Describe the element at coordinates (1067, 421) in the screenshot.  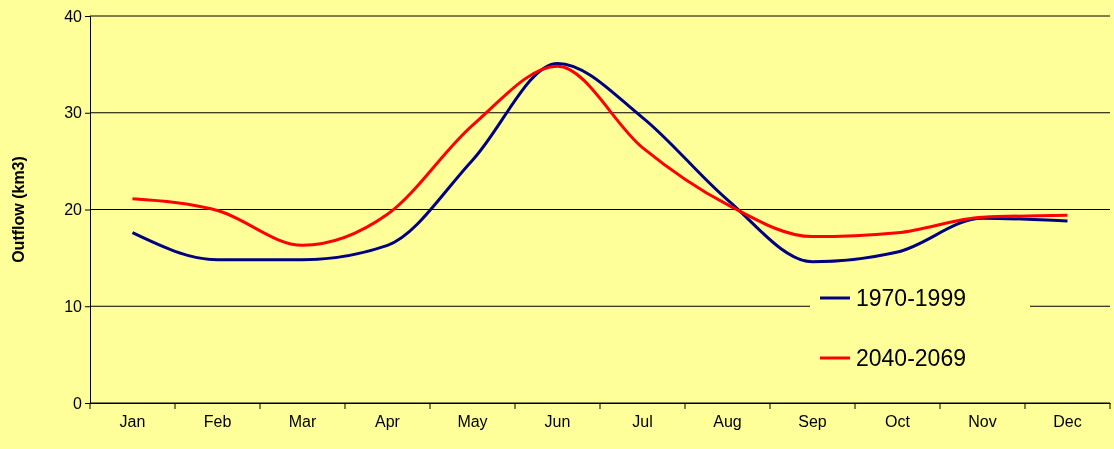
I see `x-tick-label: Dec` at that location.